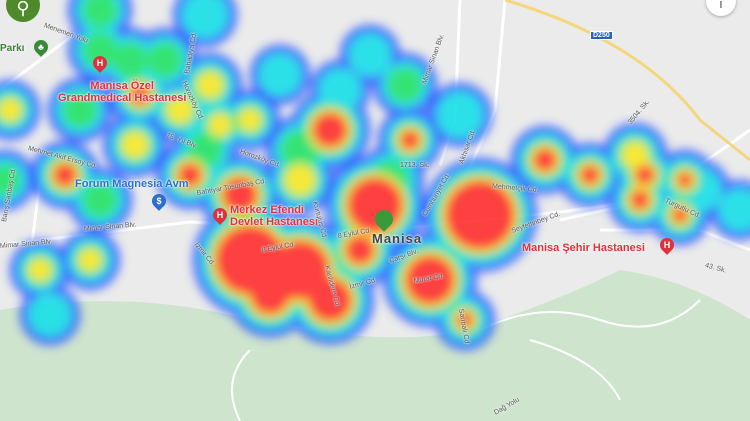  I want to click on poi-forum-magnesia: Forum Magnesia Avm, so click(132, 184).